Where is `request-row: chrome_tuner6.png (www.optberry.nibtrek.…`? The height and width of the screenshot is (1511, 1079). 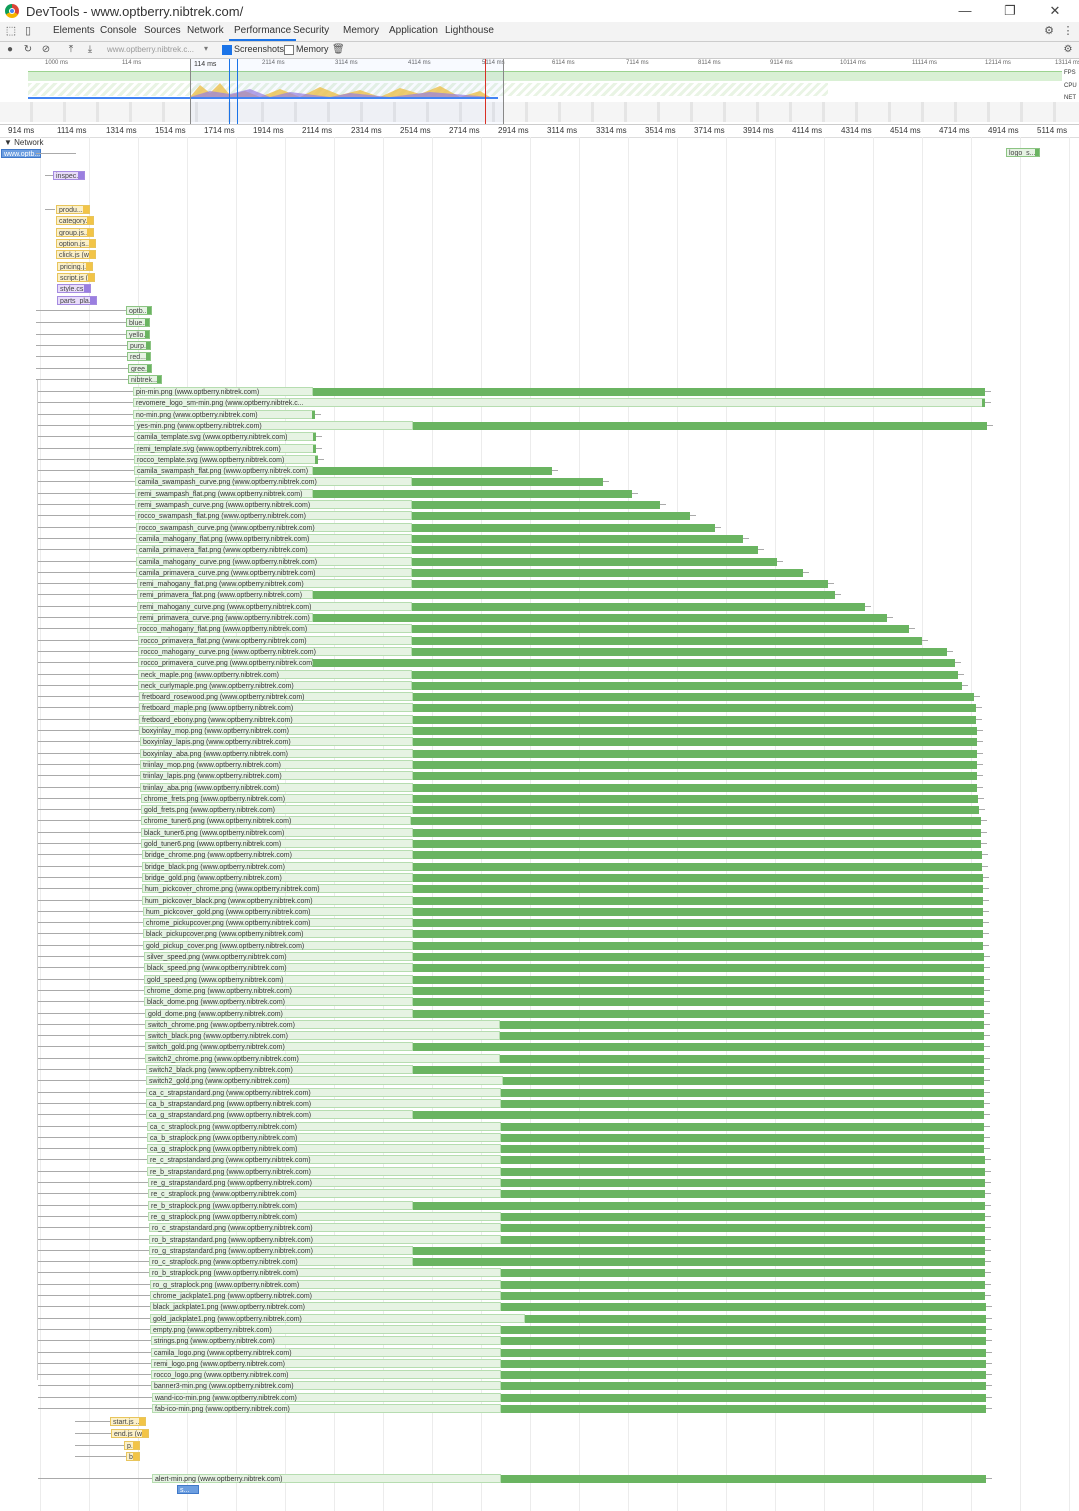 request-row: chrome_tuner6.png (www.optberry.nibtrek.… is located at coordinates (539, 820).